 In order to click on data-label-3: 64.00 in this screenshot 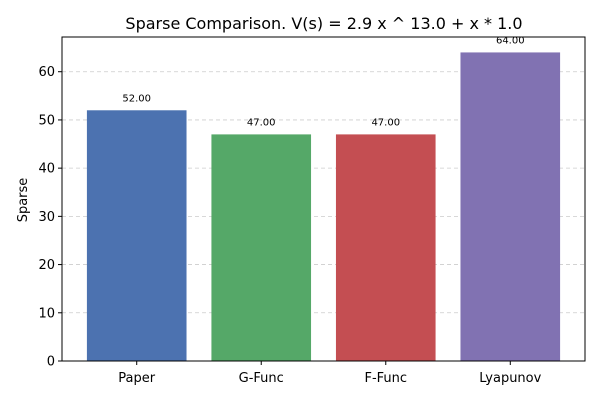, I will do `click(510, 40)`.